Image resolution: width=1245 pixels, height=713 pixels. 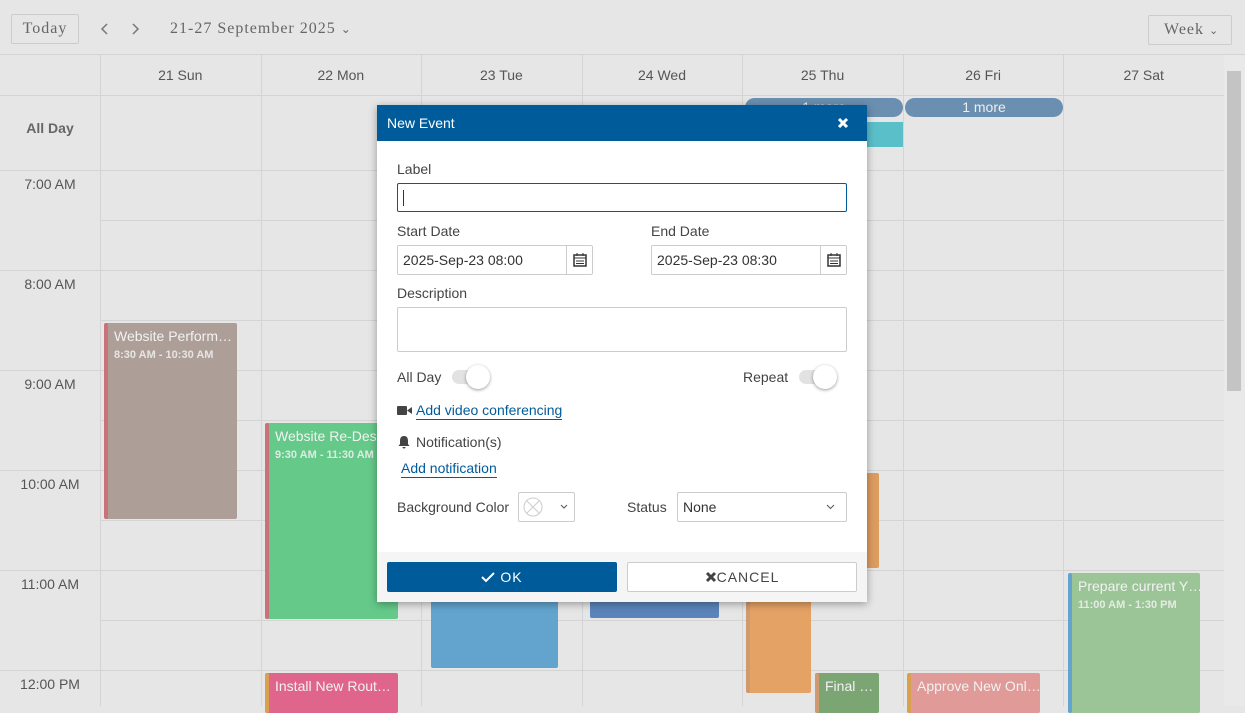 What do you see at coordinates (700, 507) in the screenshot?
I see `status-value: None` at bounding box center [700, 507].